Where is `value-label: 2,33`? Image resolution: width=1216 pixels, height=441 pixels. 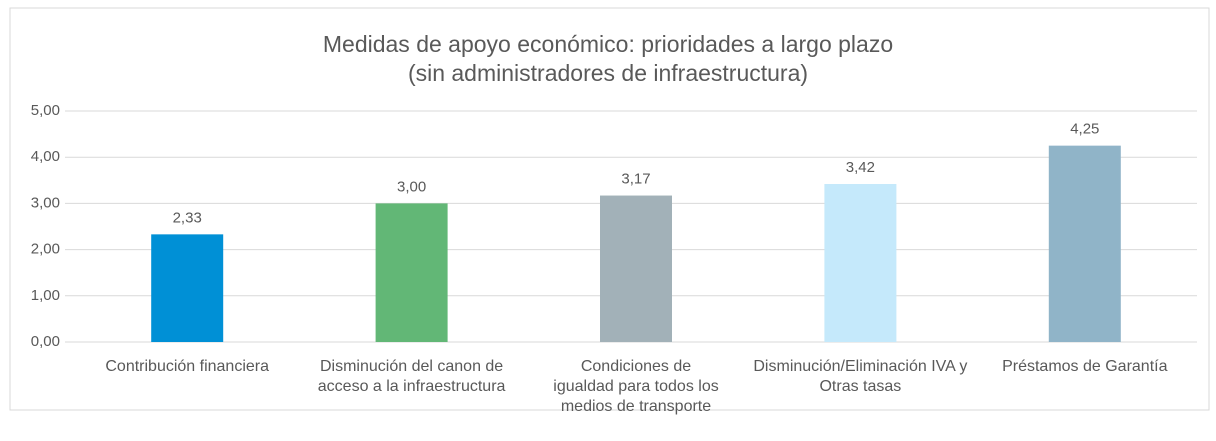 value-label: 2,33 is located at coordinates (187, 217).